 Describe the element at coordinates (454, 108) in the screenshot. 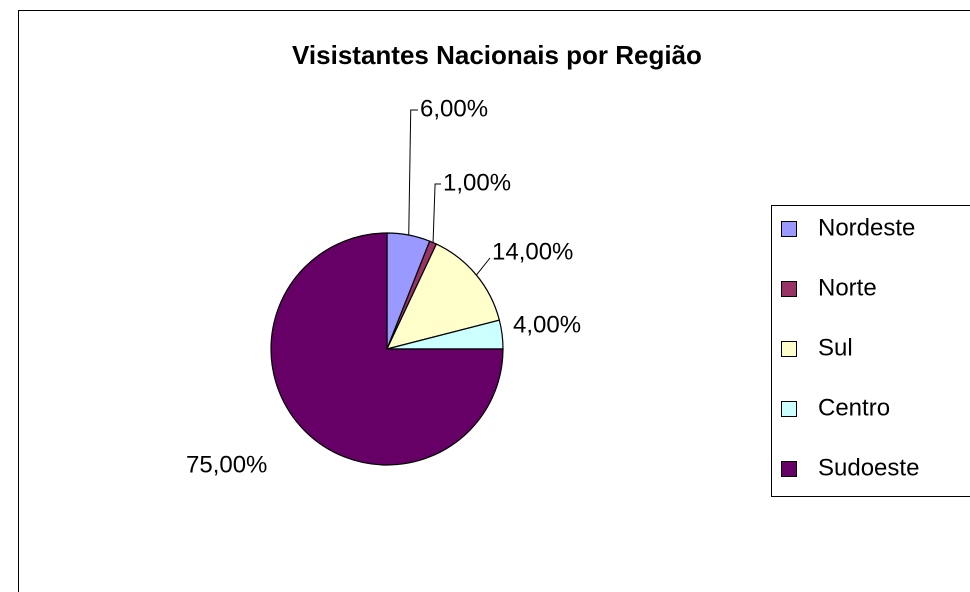

I see `data-label: 6,00%` at that location.